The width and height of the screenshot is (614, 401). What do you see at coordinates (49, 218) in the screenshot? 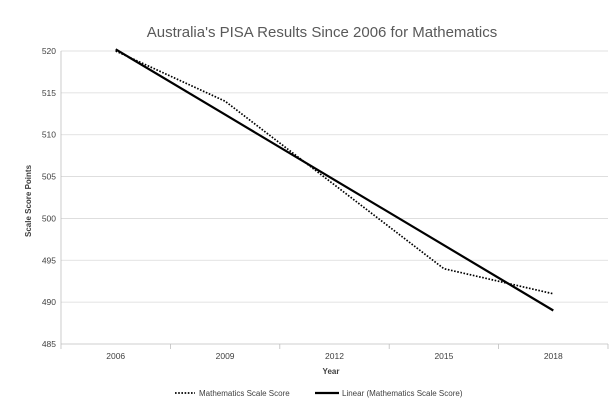
I see `y-tick-label: 500` at bounding box center [49, 218].